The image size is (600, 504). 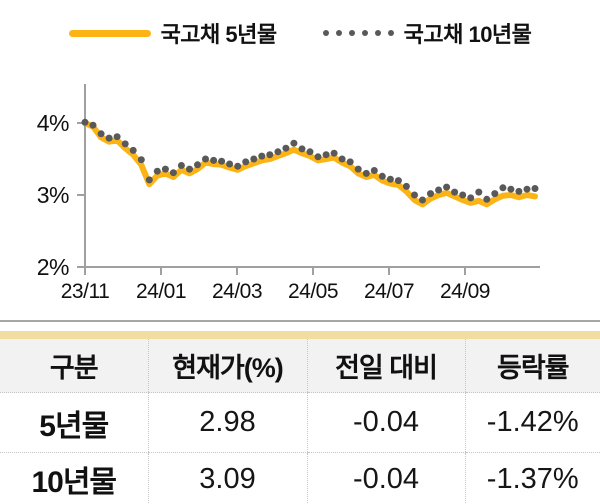 I want to click on table-row-5y: 5년물 2.98 -0.04 -1.42%, so click(x=300, y=422).